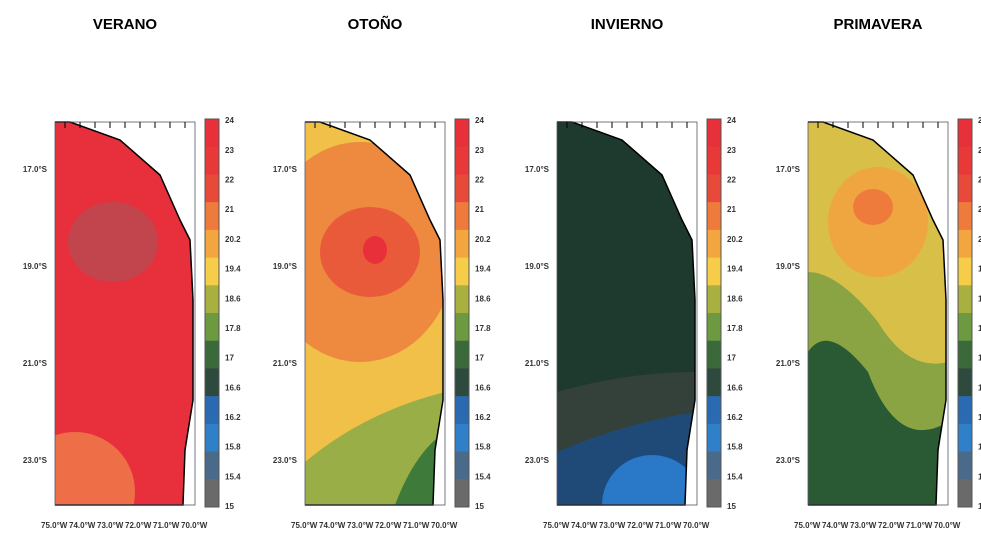  I want to click on panel-title: VERANO, so click(125, 24).